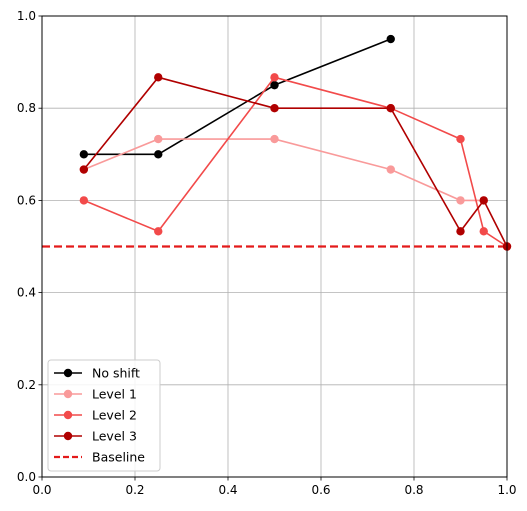 Image resolution: width=527 pixels, height=511 pixels. Describe the element at coordinates (118, 457) in the screenshot. I see `legend-label: Baseline` at that location.